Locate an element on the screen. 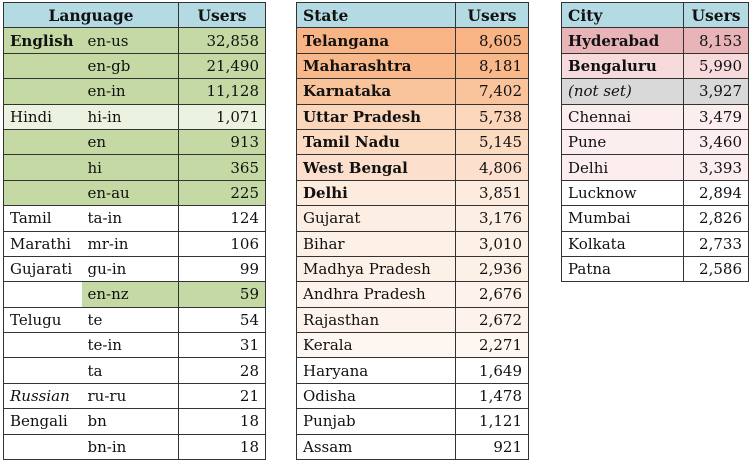 The image size is (750, 467). users-count: 921 is located at coordinates (492, 447).